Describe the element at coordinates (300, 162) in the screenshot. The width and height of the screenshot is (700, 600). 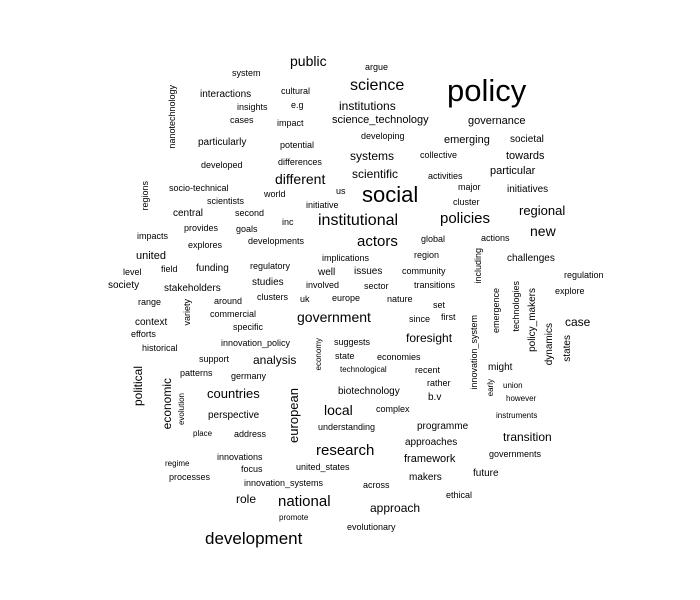
I see `word: differences` at that location.